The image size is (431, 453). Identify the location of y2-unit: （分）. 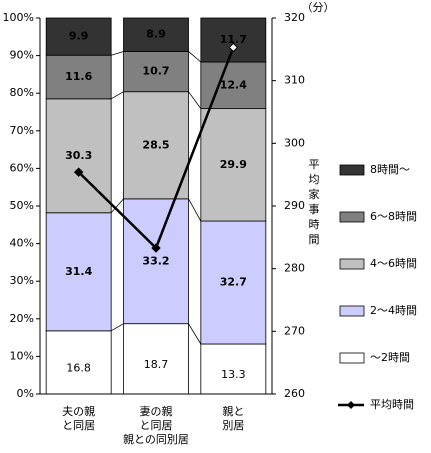
(318, 7).